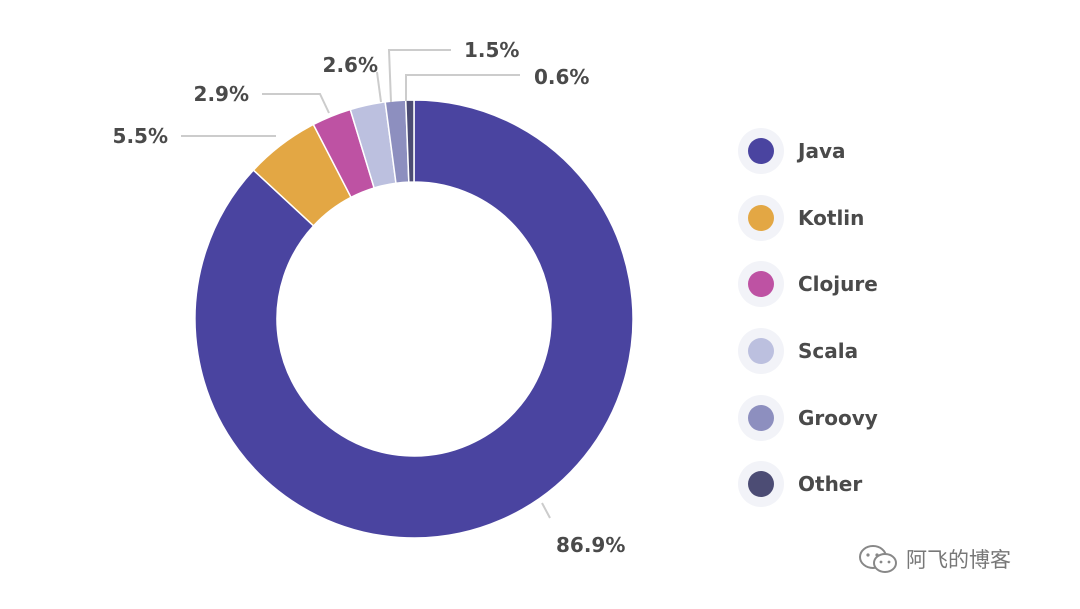 This screenshot has width=1080, height=609. I want to click on data-label-other: 0.6%, so click(561, 77).